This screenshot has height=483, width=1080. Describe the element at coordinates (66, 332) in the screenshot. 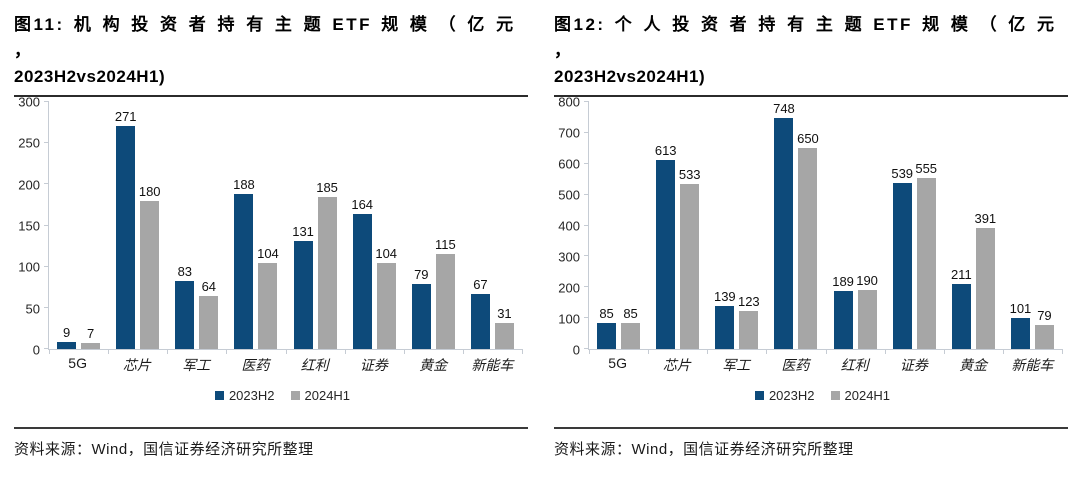

I see `bar-value-label: 9` at that location.